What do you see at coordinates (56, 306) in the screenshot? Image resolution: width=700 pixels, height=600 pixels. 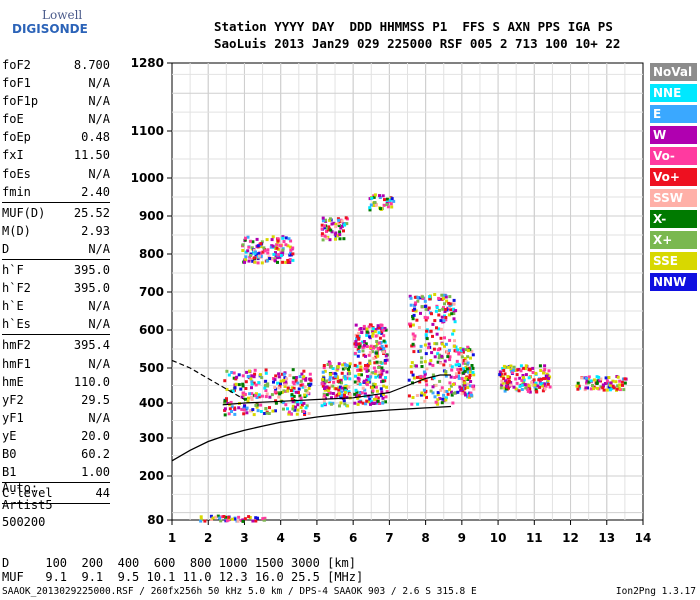 I see `param-row: h`E N/A` at bounding box center [56, 306].